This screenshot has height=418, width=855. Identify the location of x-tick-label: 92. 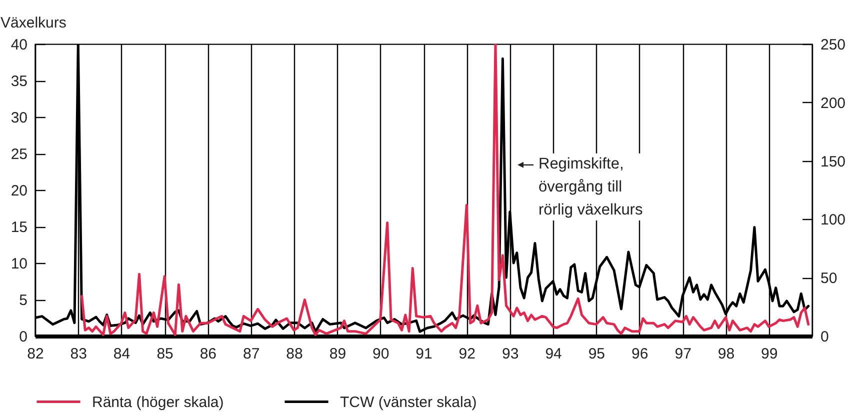
(467, 354).